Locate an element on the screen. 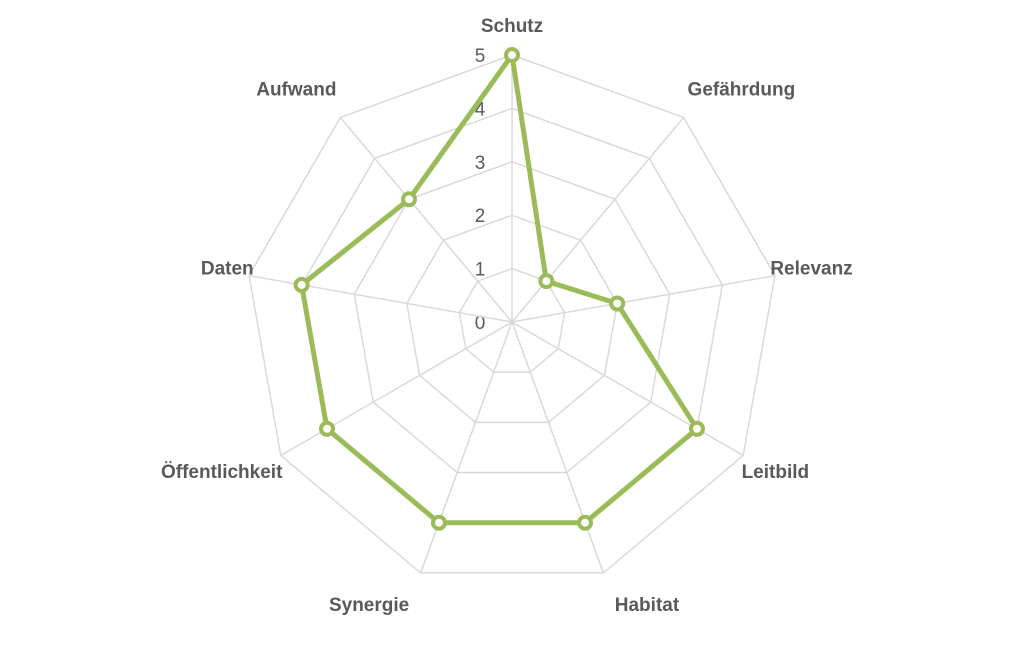  tick-label: 1 is located at coordinates (480, 270).